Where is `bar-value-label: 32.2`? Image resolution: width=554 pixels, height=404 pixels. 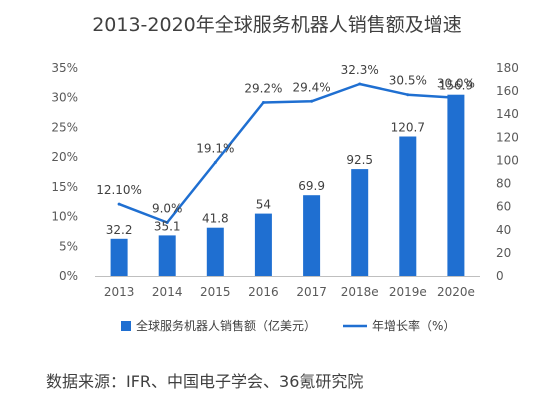 bar-value-label: 32.2 is located at coordinates (119, 230).